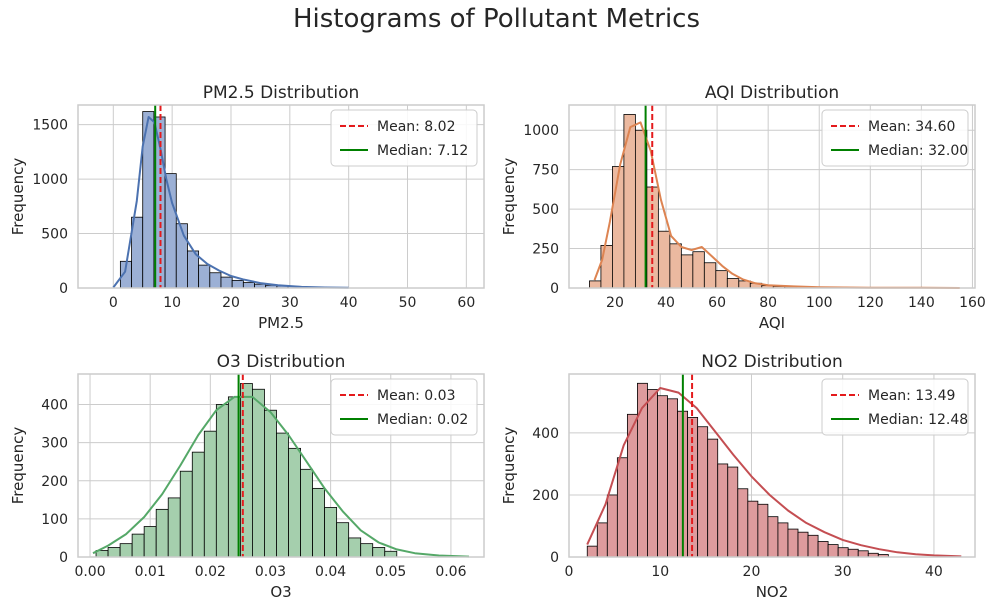 The height and width of the screenshot is (614, 993). I want to click on x-tick-label: 160, so click(972, 303).